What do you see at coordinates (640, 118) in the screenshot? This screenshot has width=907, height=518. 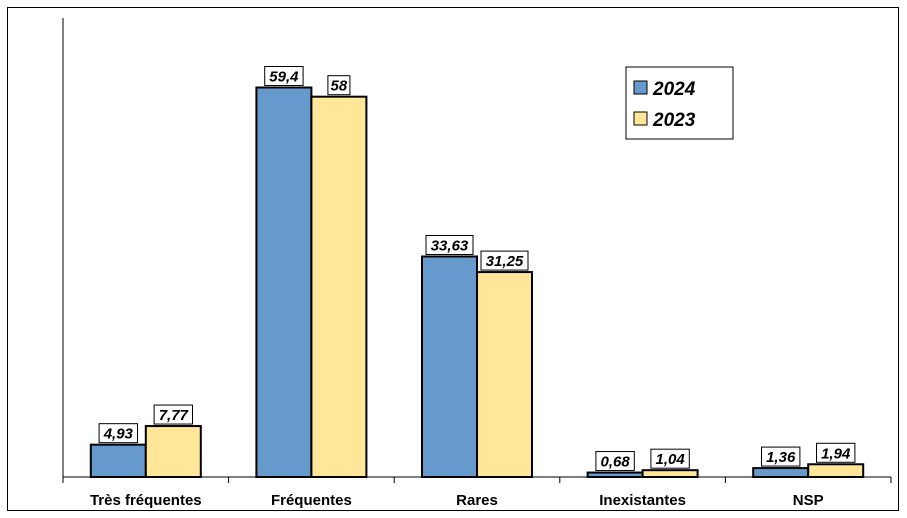 I see `legend-swatch-2023` at bounding box center [640, 118].